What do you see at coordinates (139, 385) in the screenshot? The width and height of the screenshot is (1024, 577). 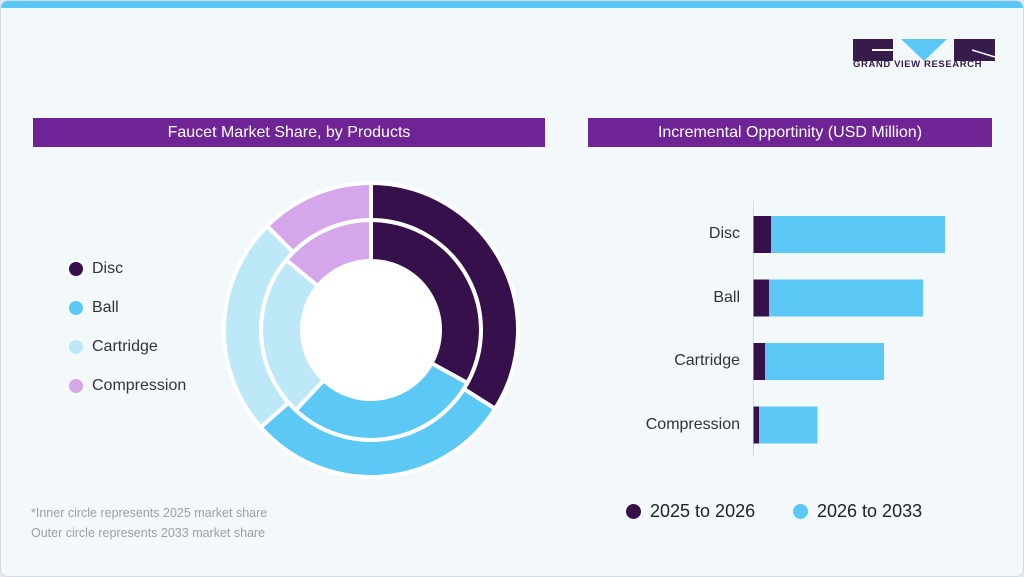 I see `legend-label: Compression` at bounding box center [139, 385].